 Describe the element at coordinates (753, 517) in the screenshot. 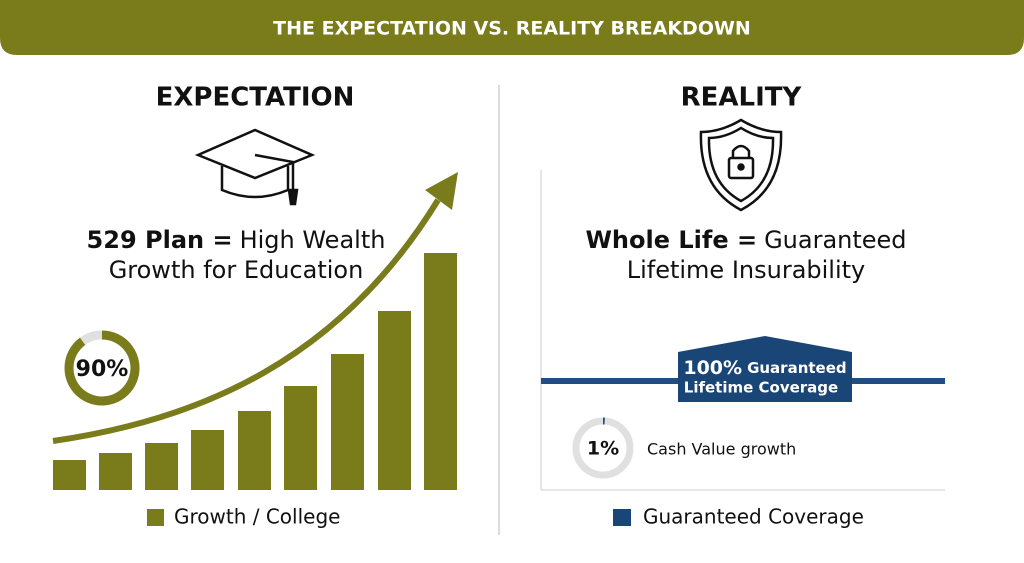

I see `legend-label: Guaranteed Coverage` at that location.